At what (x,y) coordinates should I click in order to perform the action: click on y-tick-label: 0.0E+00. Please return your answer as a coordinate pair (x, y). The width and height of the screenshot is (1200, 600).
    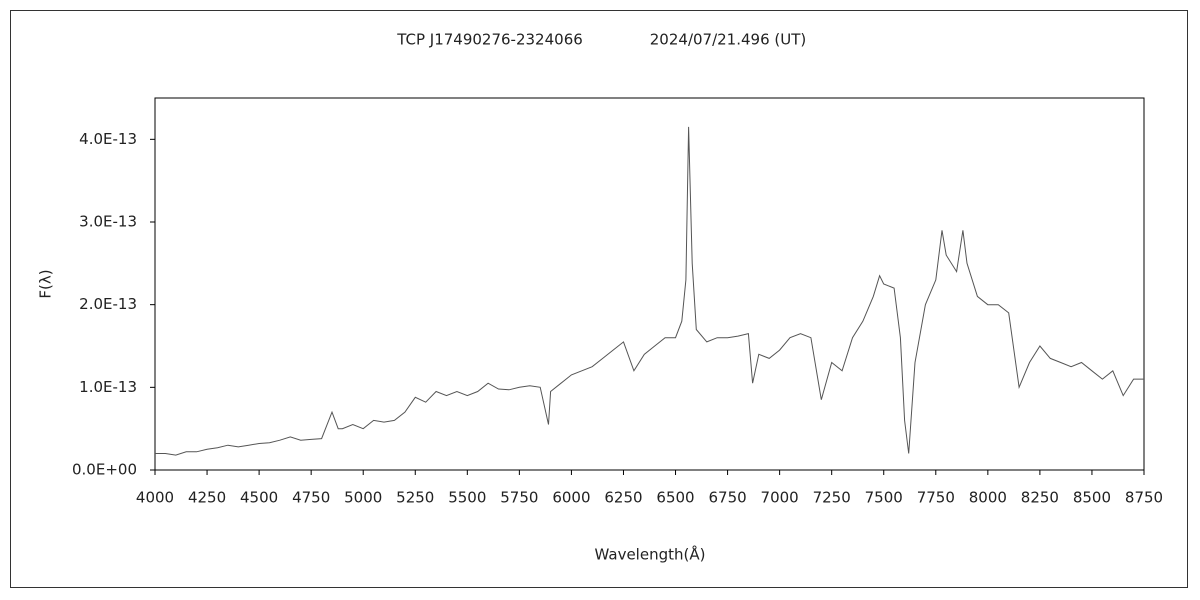
    Looking at the image, I should click on (104, 470).